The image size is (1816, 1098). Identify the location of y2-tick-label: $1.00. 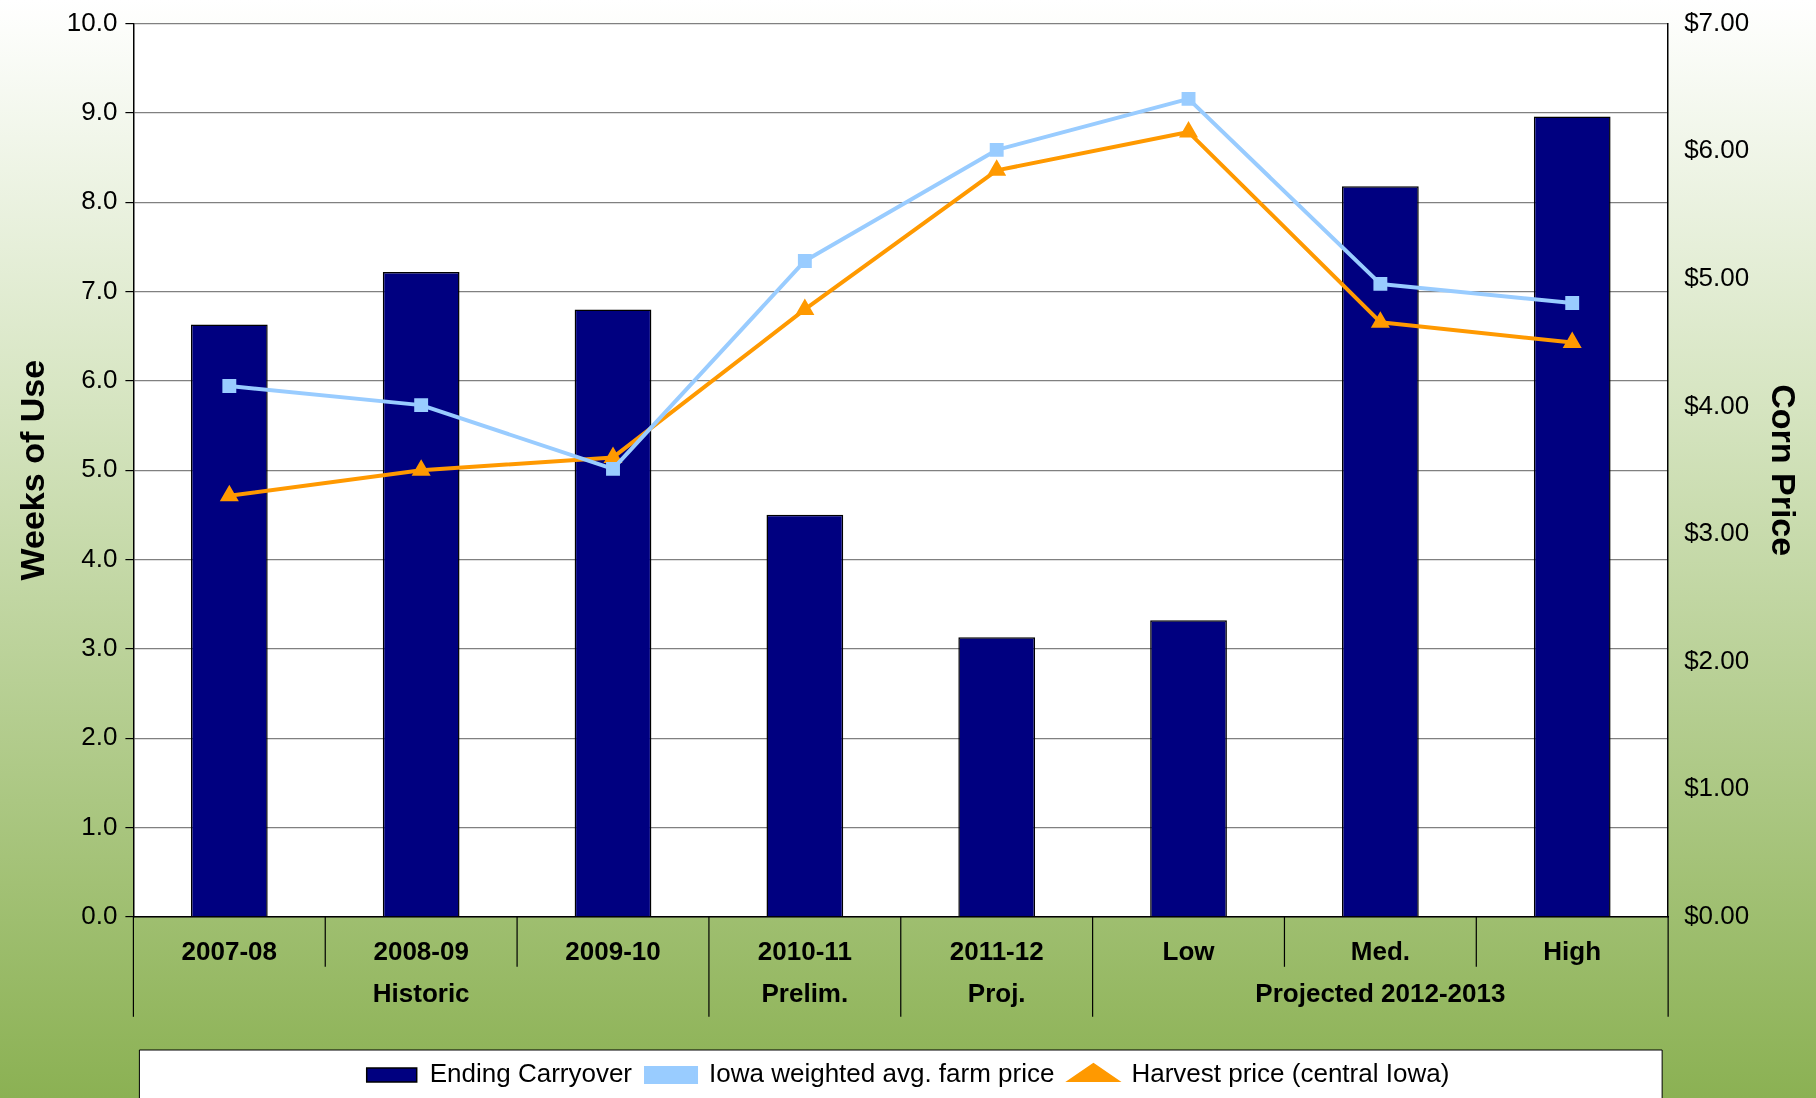
(1717, 787).